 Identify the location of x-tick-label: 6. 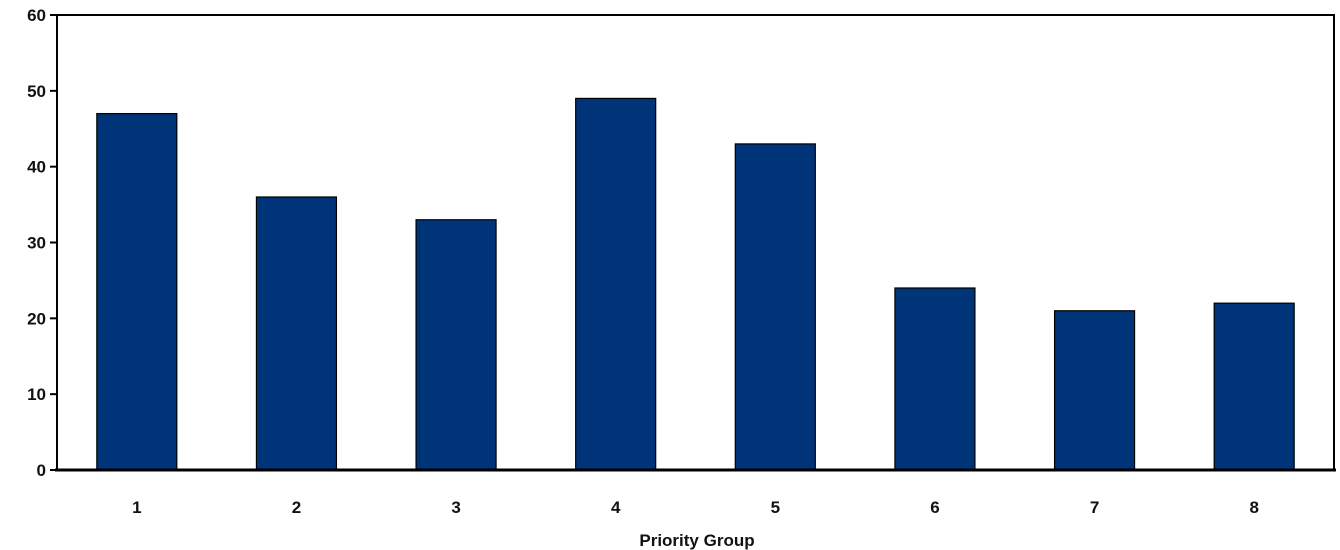
(934, 507).